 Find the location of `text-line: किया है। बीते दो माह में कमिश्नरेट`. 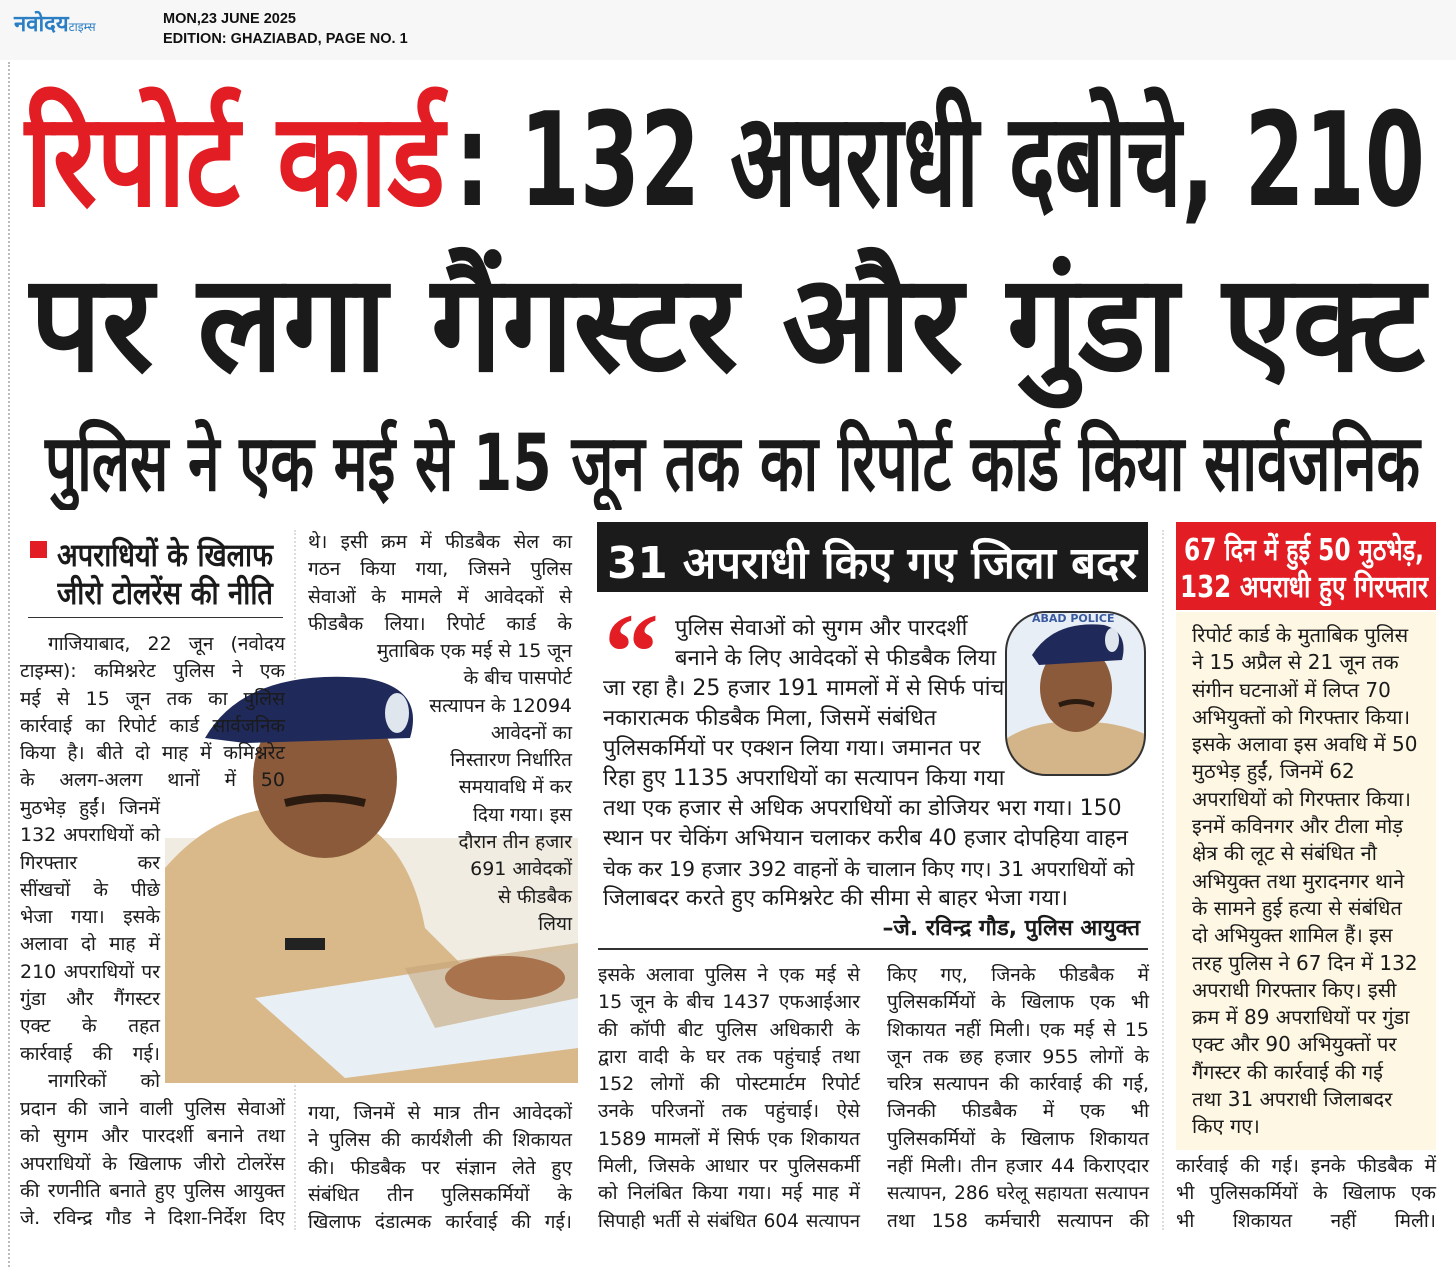

text-line: किया है। बीते दो माह में कमिश्नरेट is located at coordinates (152, 753).